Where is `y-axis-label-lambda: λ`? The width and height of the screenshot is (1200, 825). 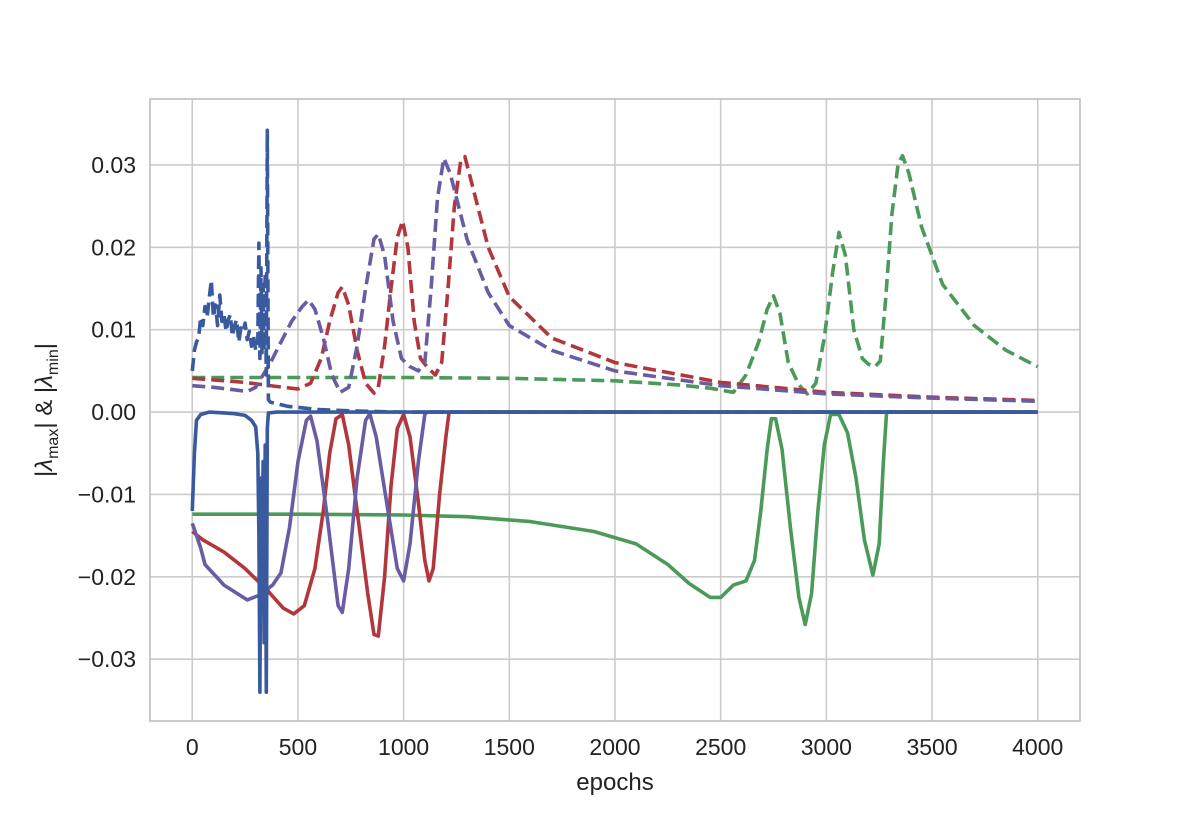
y-axis-label-lambda: λ is located at coordinates (44, 466).